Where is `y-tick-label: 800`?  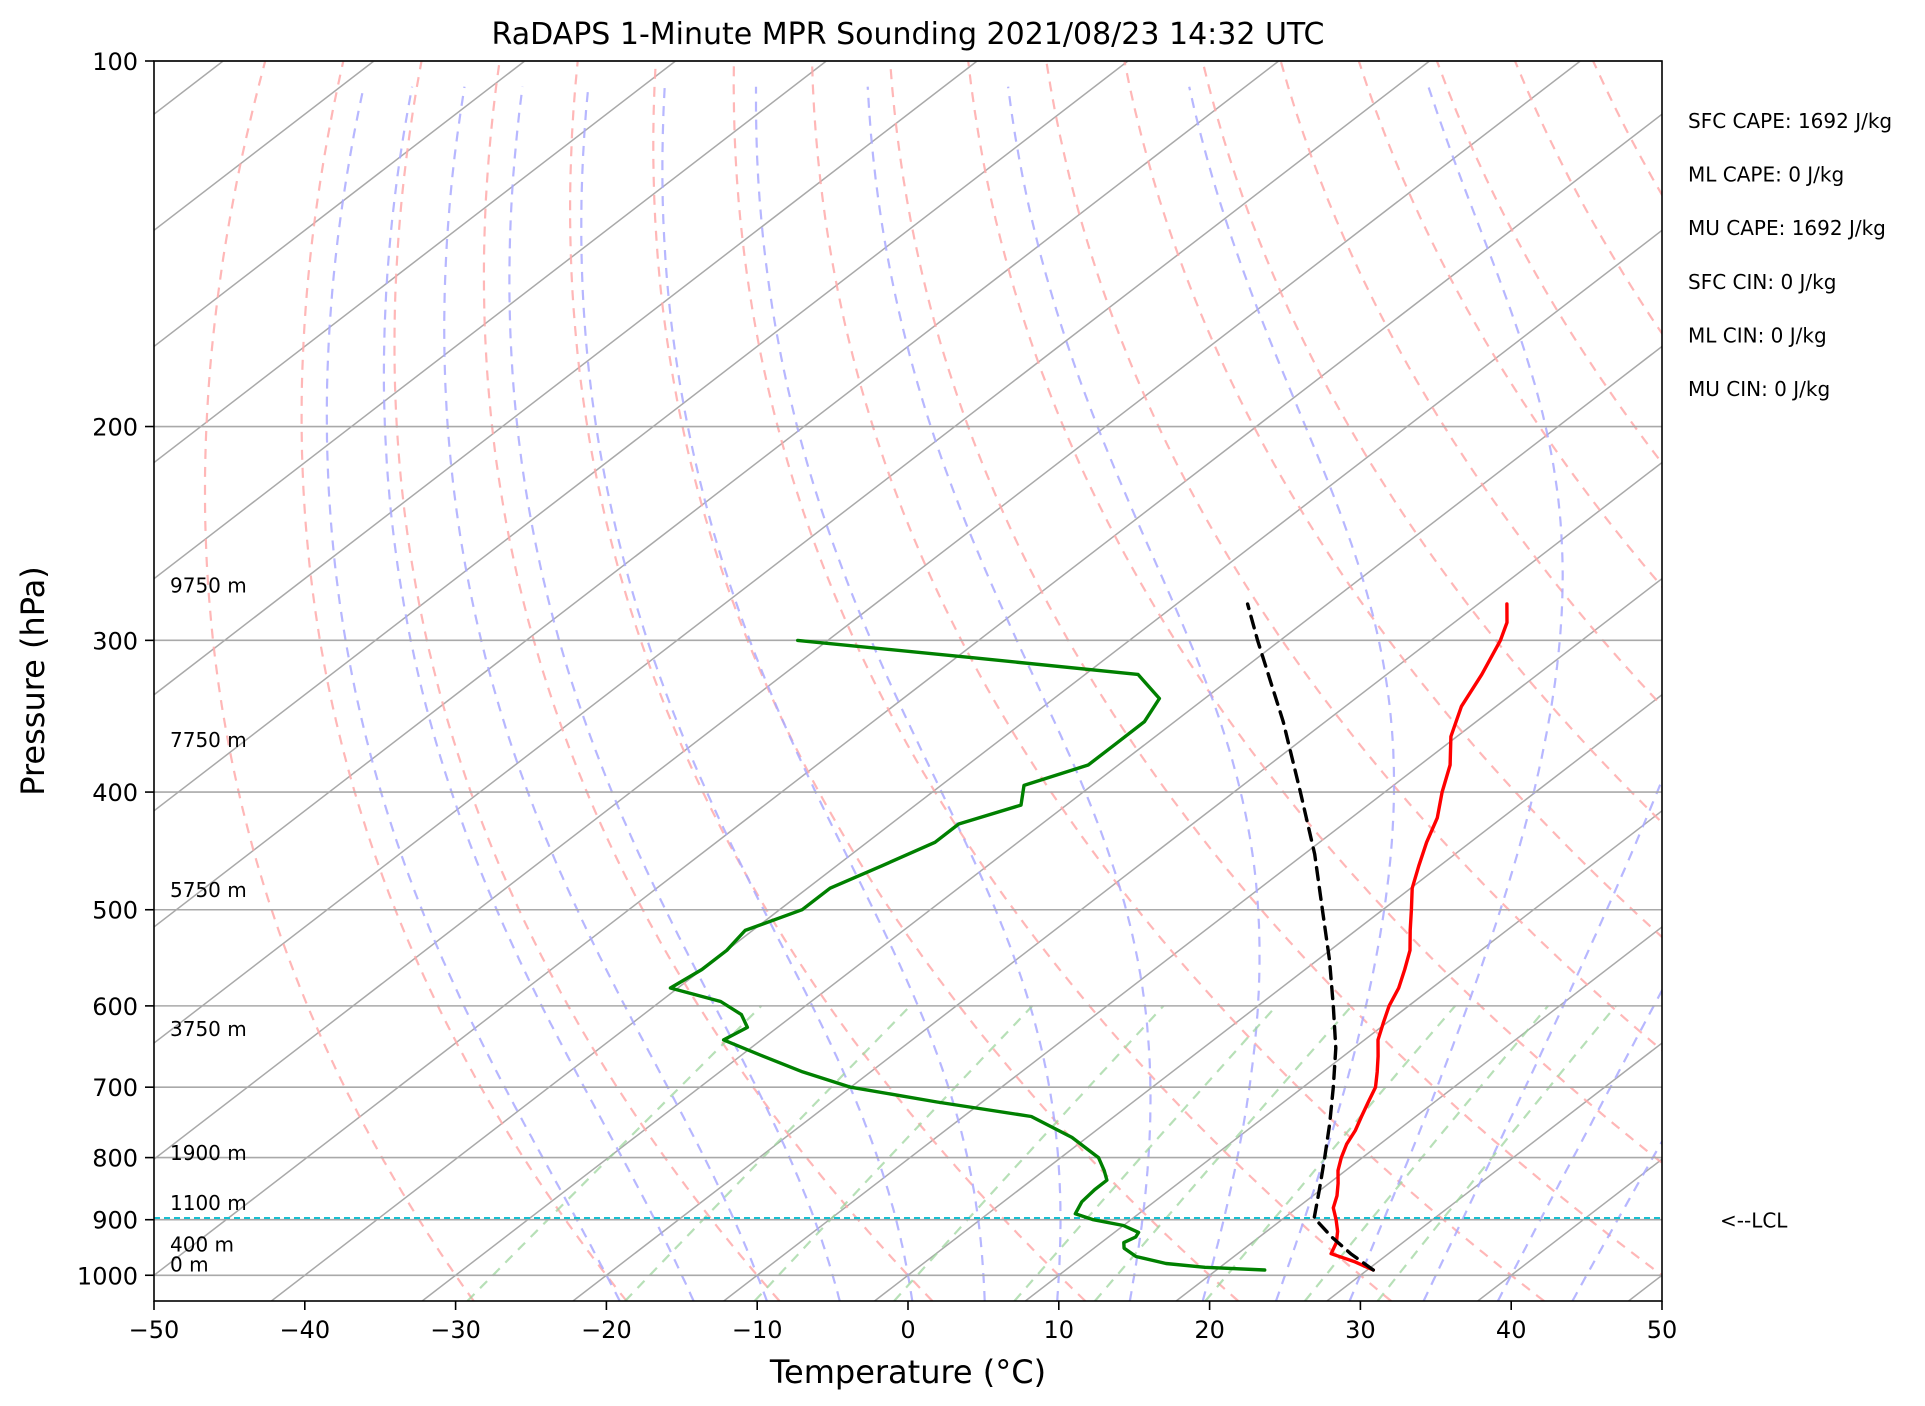 y-tick-label: 800 is located at coordinates (115, 1159).